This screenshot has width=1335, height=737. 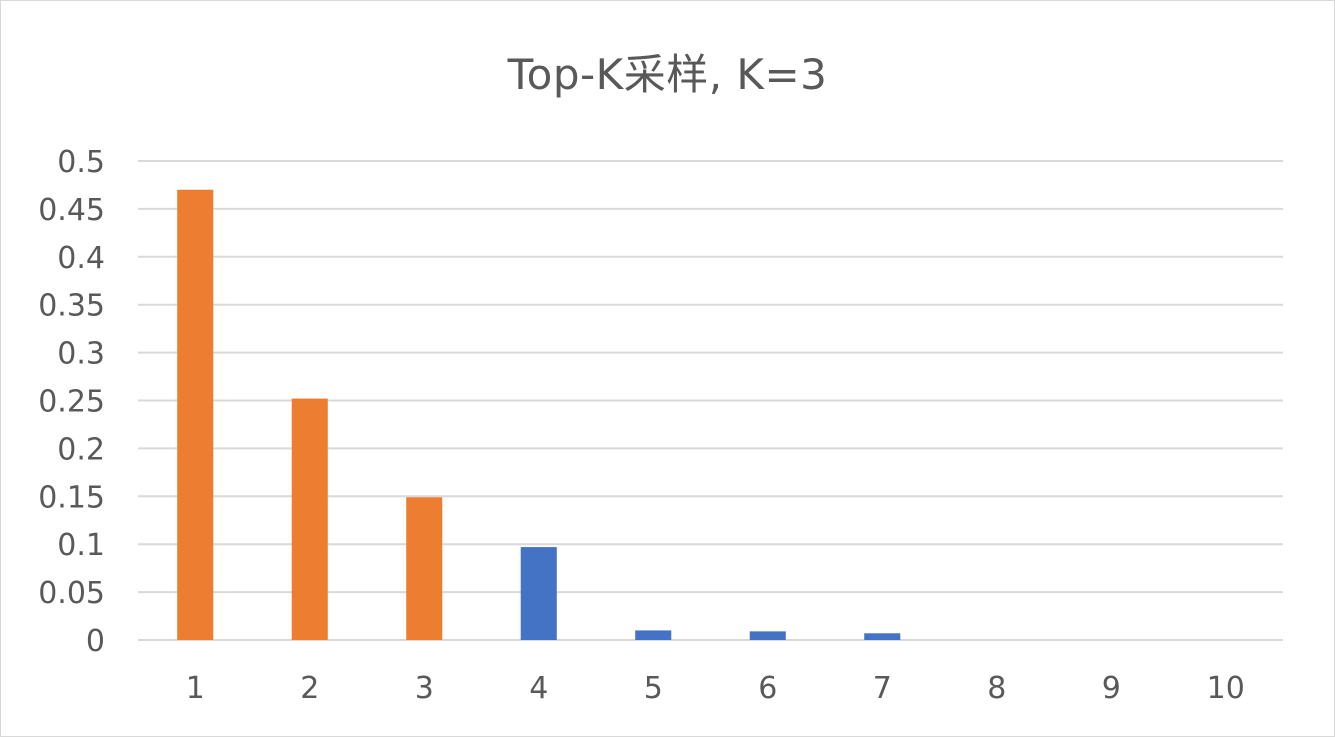 I want to click on x-tick-label: 6, so click(x=767, y=688).